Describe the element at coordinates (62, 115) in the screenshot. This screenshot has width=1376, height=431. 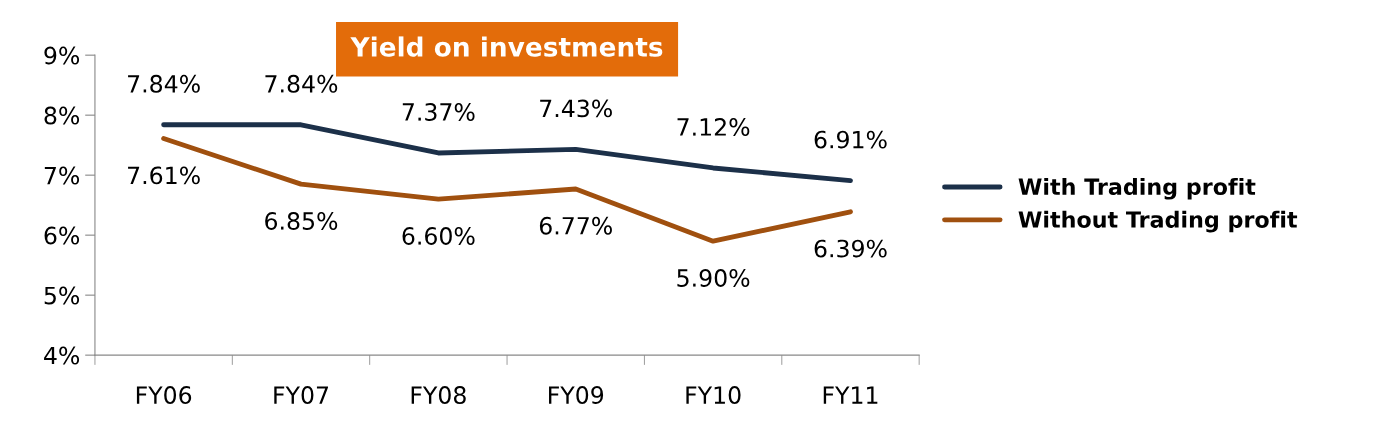
I see `y-tick-label: 8%` at that location.